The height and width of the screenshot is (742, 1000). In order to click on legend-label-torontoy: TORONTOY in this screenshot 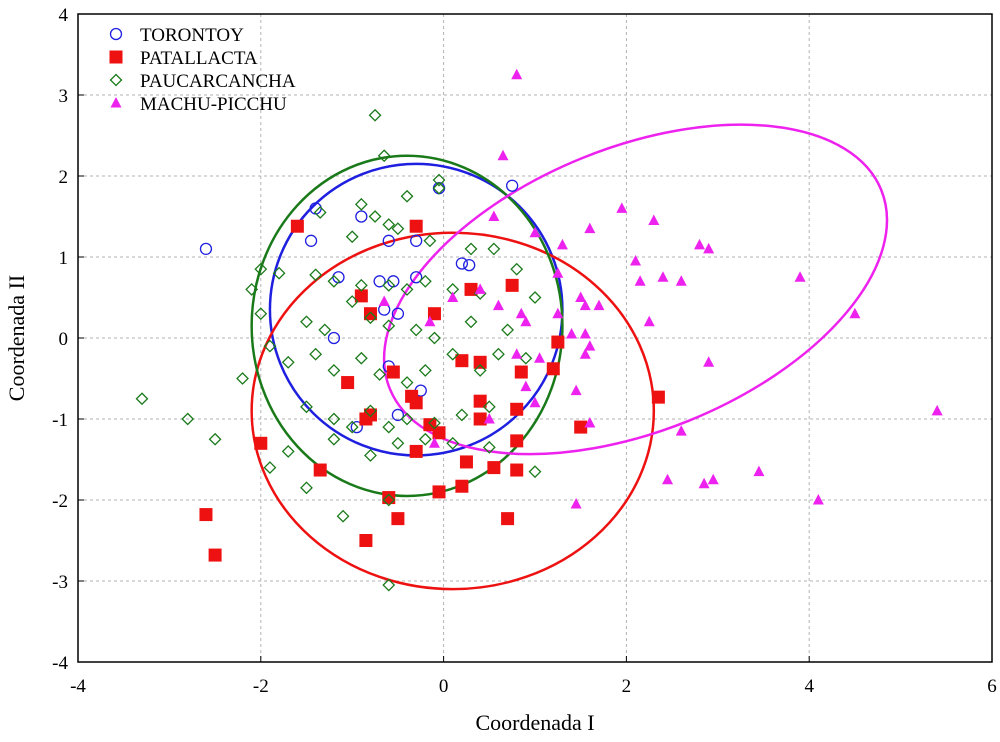, I will do `click(192, 35)`.